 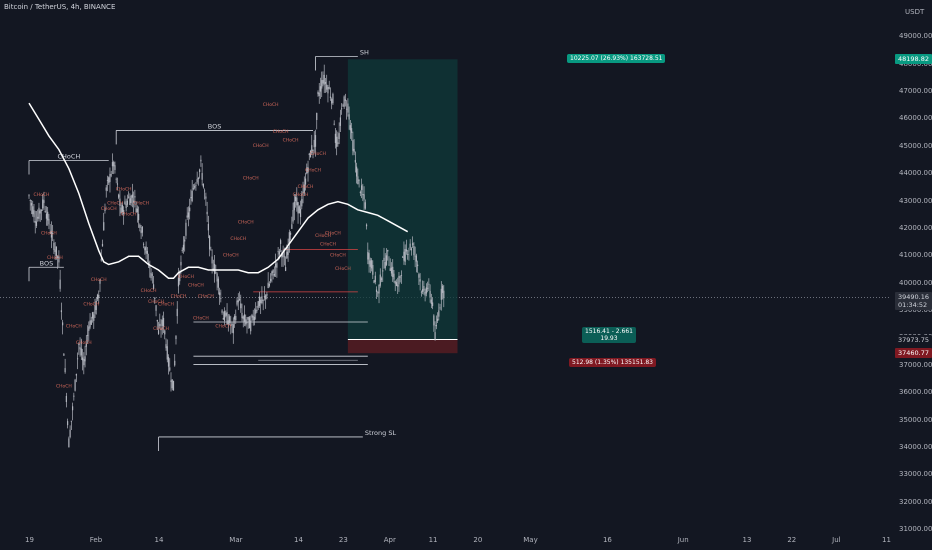 What do you see at coordinates (915, 282) in the screenshot?
I see `price-tick: 40000.00` at bounding box center [915, 282].